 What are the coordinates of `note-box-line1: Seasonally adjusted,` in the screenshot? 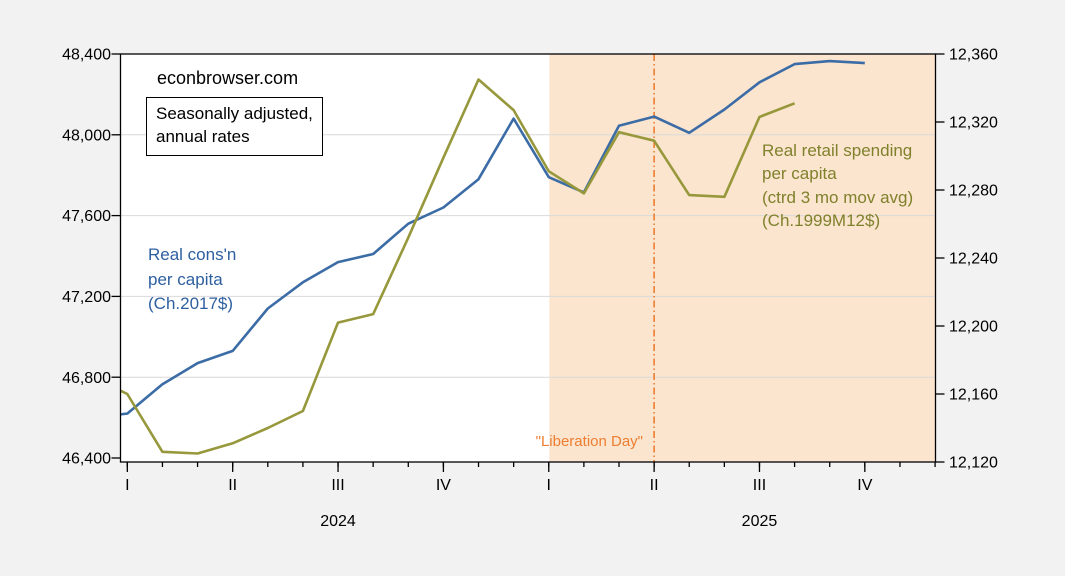 It's located at (234, 113).